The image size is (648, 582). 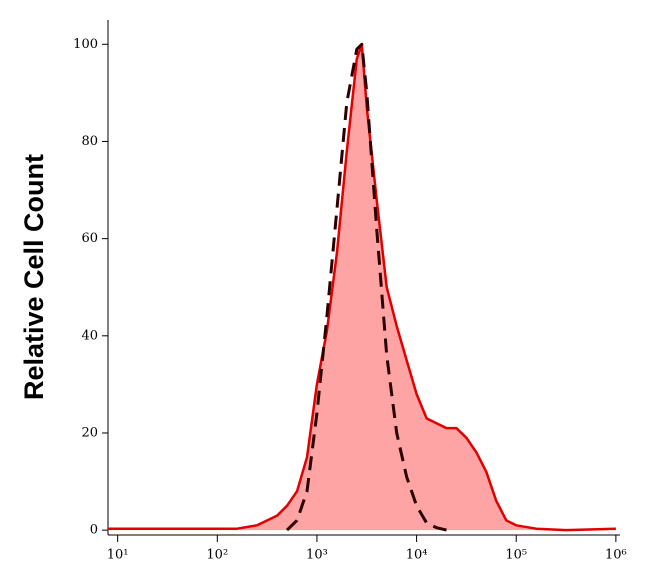 What do you see at coordinates (616, 555) in the screenshot?
I see `x-tick-label: 10⁶` at bounding box center [616, 555].